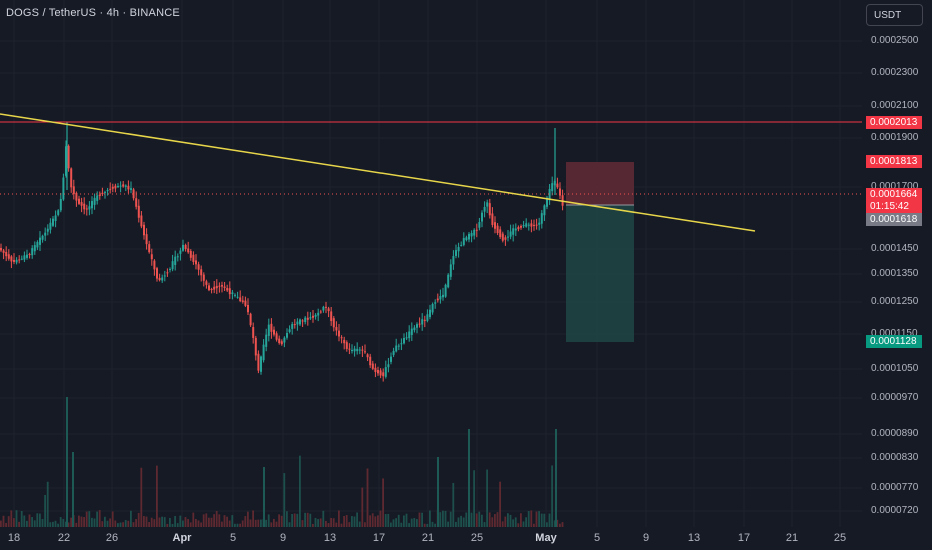  Describe the element at coordinates (895, 457) in the screenshot. I see `price-tick: 0.0000830` at that location.